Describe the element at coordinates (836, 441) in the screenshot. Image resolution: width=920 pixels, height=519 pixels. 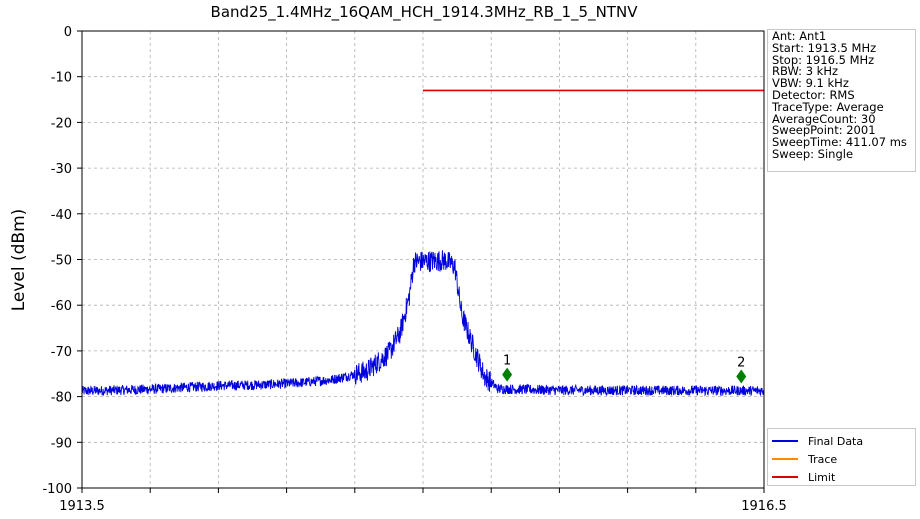
I see `legend-label-final-data: Final Data` at that location.